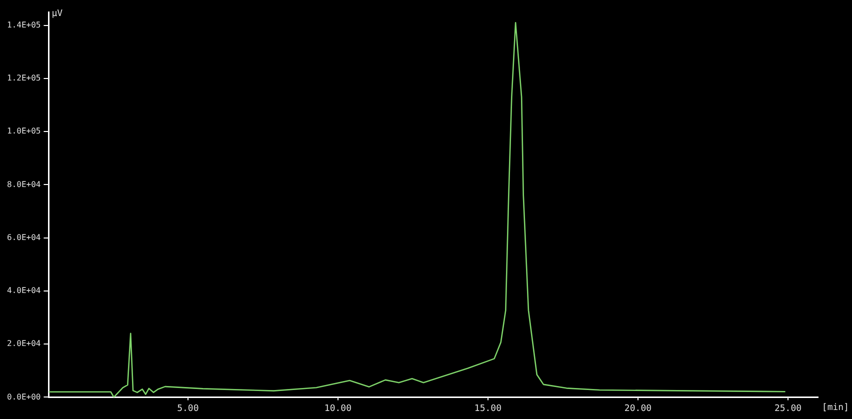 Image resolution: width=852 pixels, height=419 pixels. I want to click on x-tick-label: 15.00, so click(488, 409).